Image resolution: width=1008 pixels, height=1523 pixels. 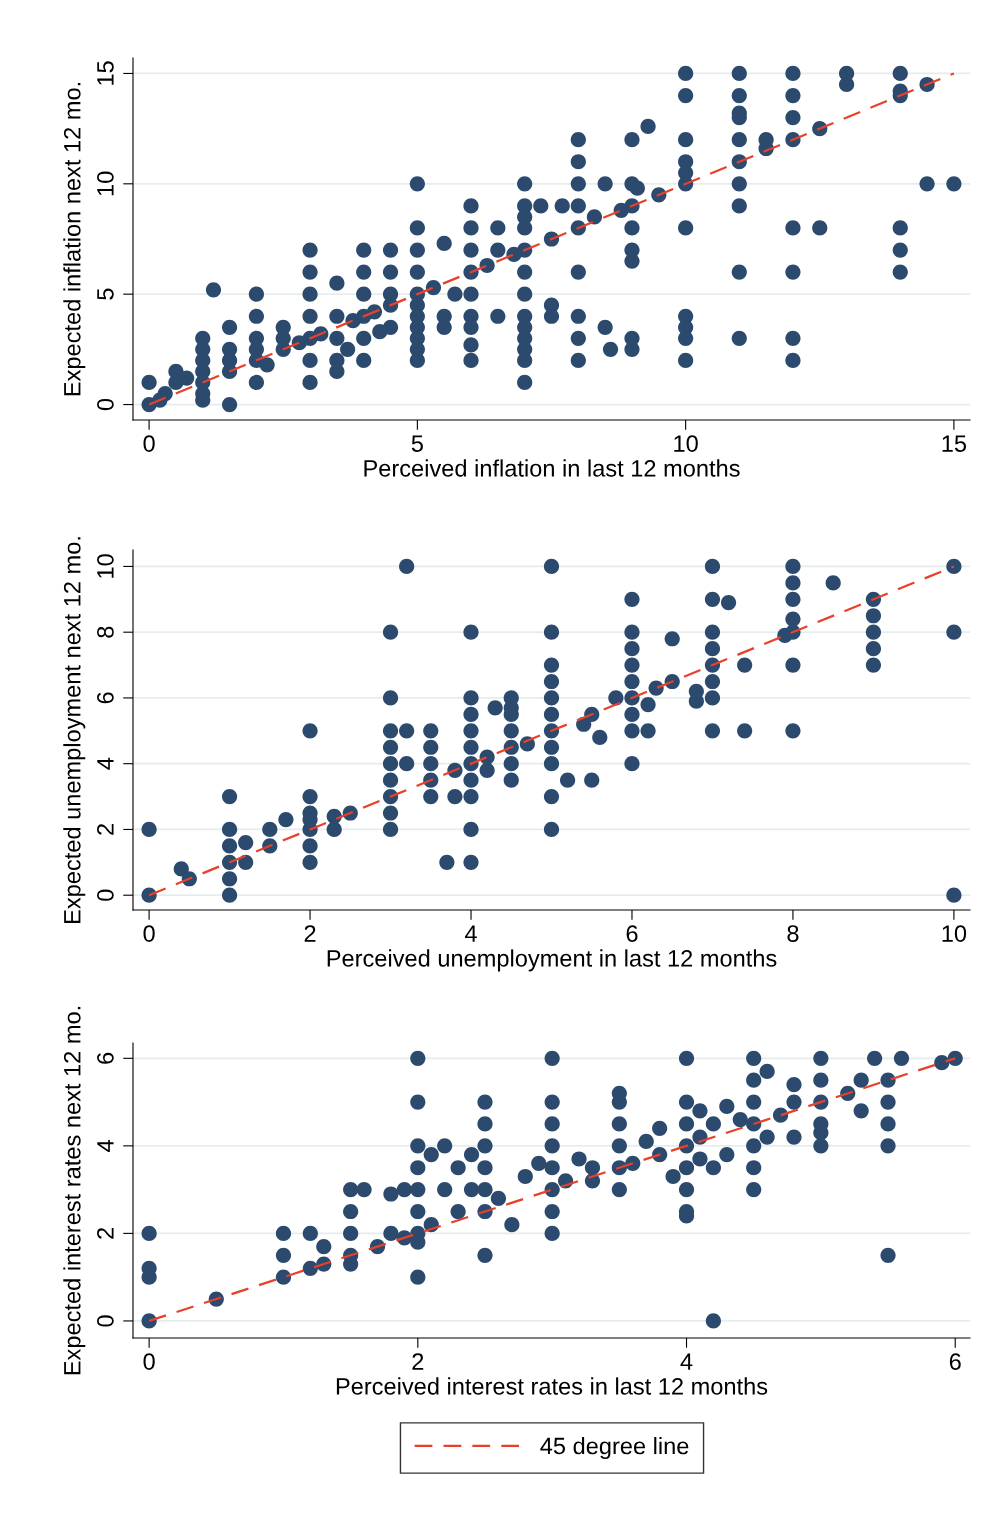 What do you see at coordinates (105, 73) in the screenshot?
I see `y-tick-label: 15` at bounding box center [105, 73].